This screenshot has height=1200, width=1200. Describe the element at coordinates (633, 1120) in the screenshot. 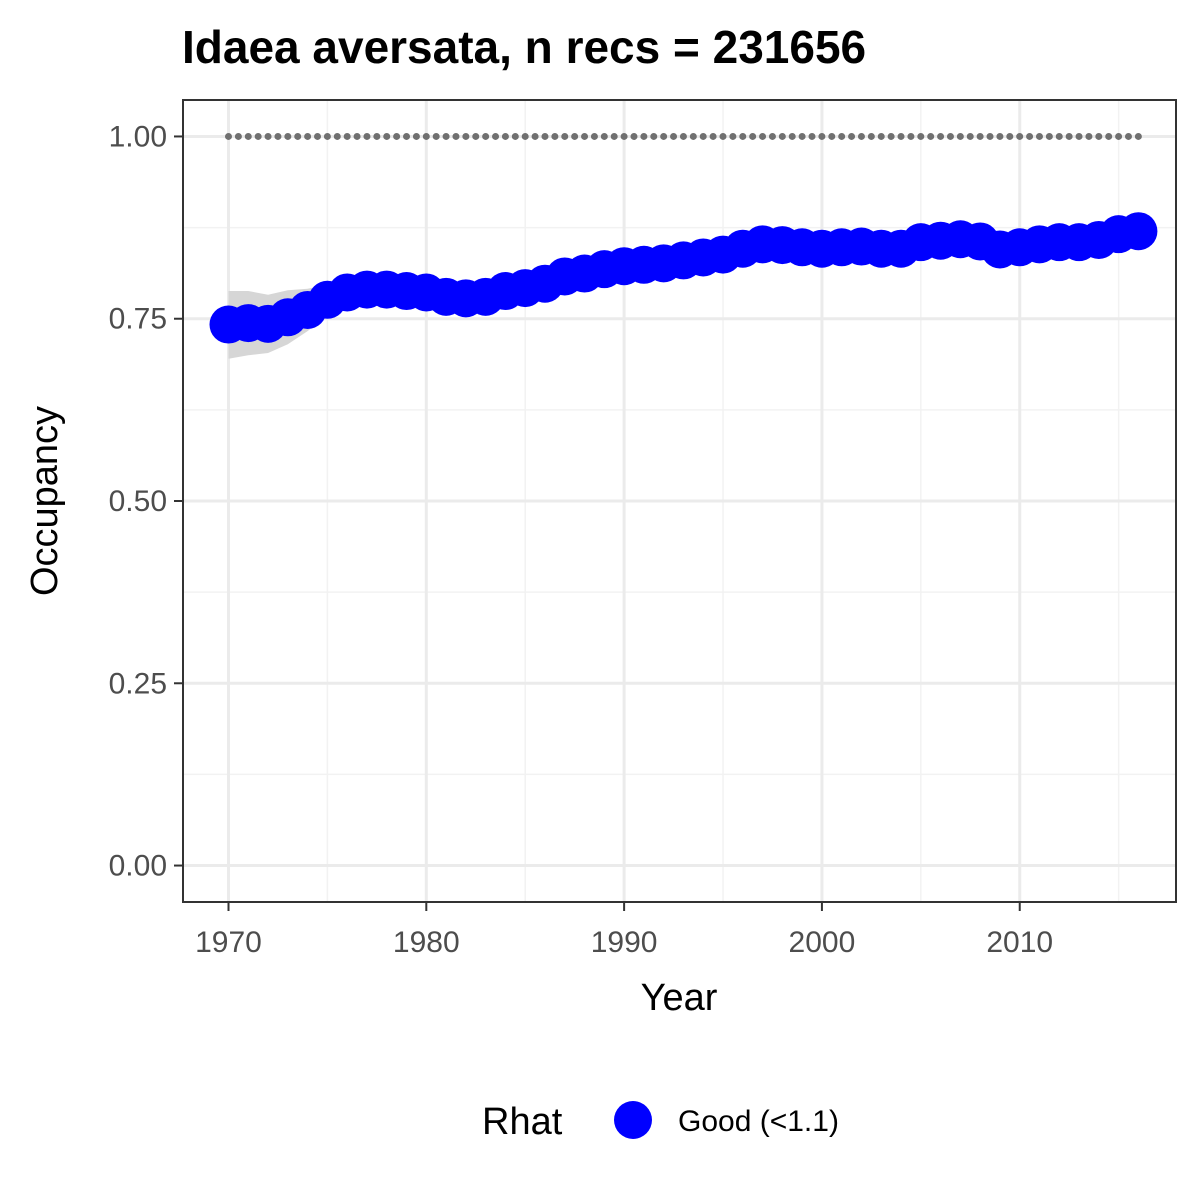

I see `legend-key-good` at that location.